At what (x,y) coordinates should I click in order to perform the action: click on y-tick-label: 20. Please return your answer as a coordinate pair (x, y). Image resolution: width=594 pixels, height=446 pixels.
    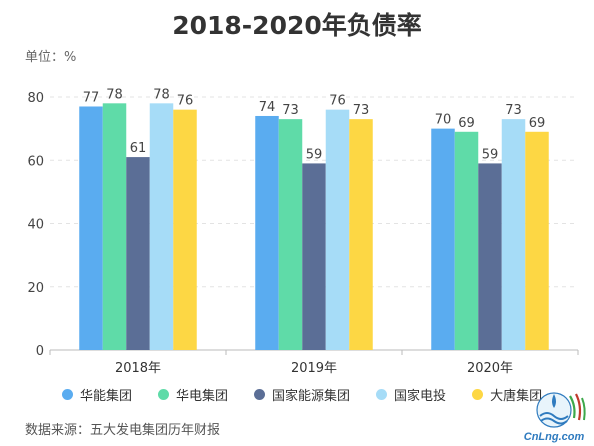
    Looking at the image, I should click on (35, 288).